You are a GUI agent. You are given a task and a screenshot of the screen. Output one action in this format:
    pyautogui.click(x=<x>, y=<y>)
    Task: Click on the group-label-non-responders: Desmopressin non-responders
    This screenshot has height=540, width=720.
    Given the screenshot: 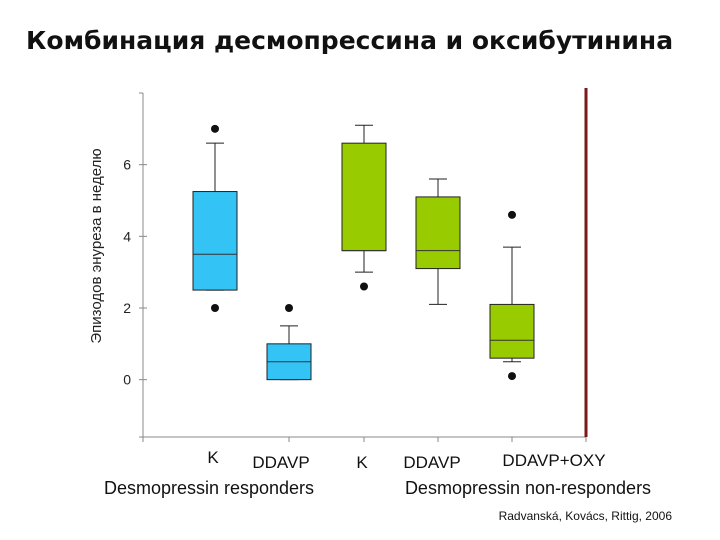 What is the action you would take?
    pyautogui.click(x=528, y=488)
    